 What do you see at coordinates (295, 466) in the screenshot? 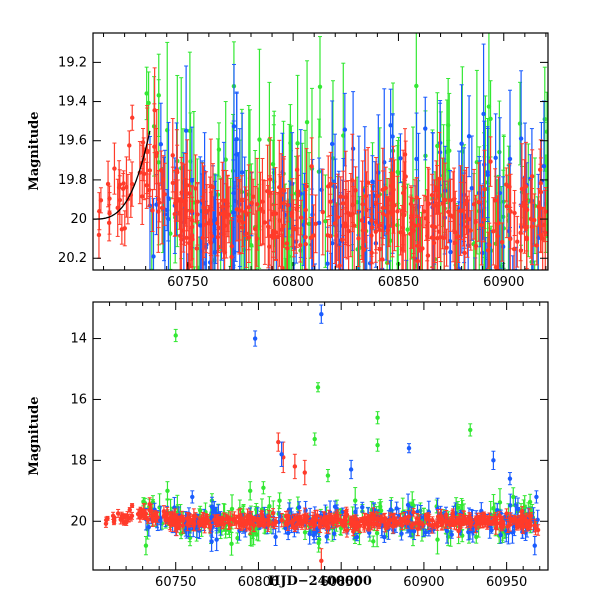
I see `data-point-red-out13` at bounding box center [295, 466].